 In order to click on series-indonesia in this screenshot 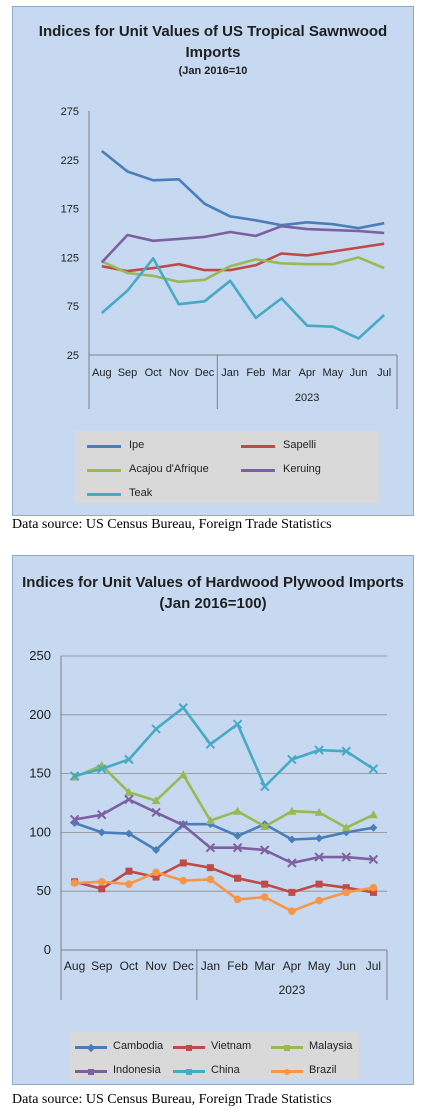, I will do `click(224, 831)`.